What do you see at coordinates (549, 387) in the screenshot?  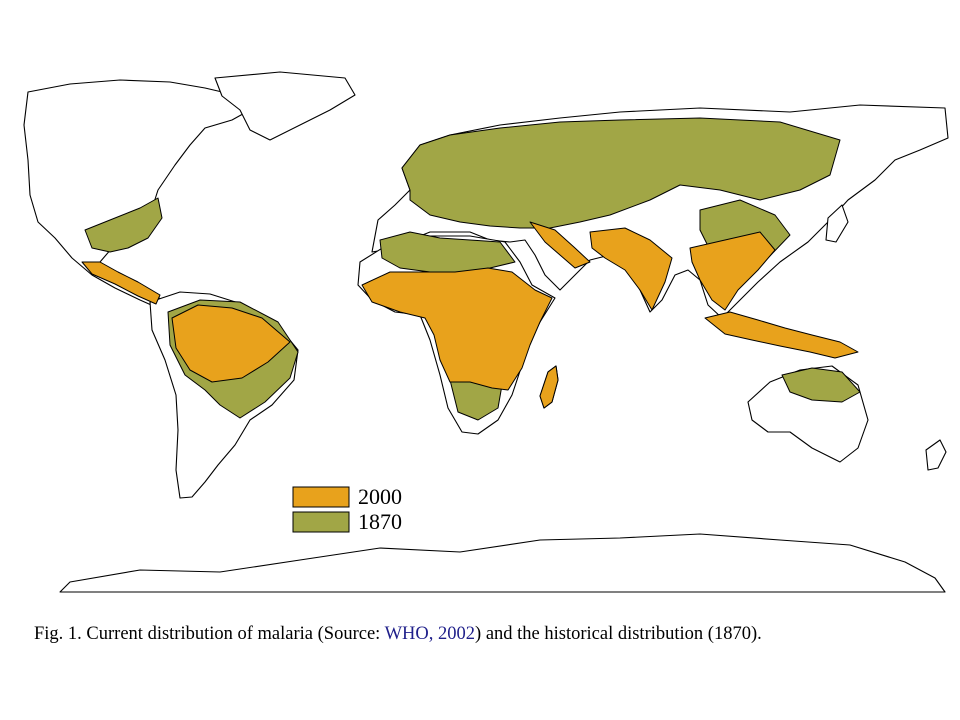 I see `area-2000-madagascar` at bounding box center [549, 387].